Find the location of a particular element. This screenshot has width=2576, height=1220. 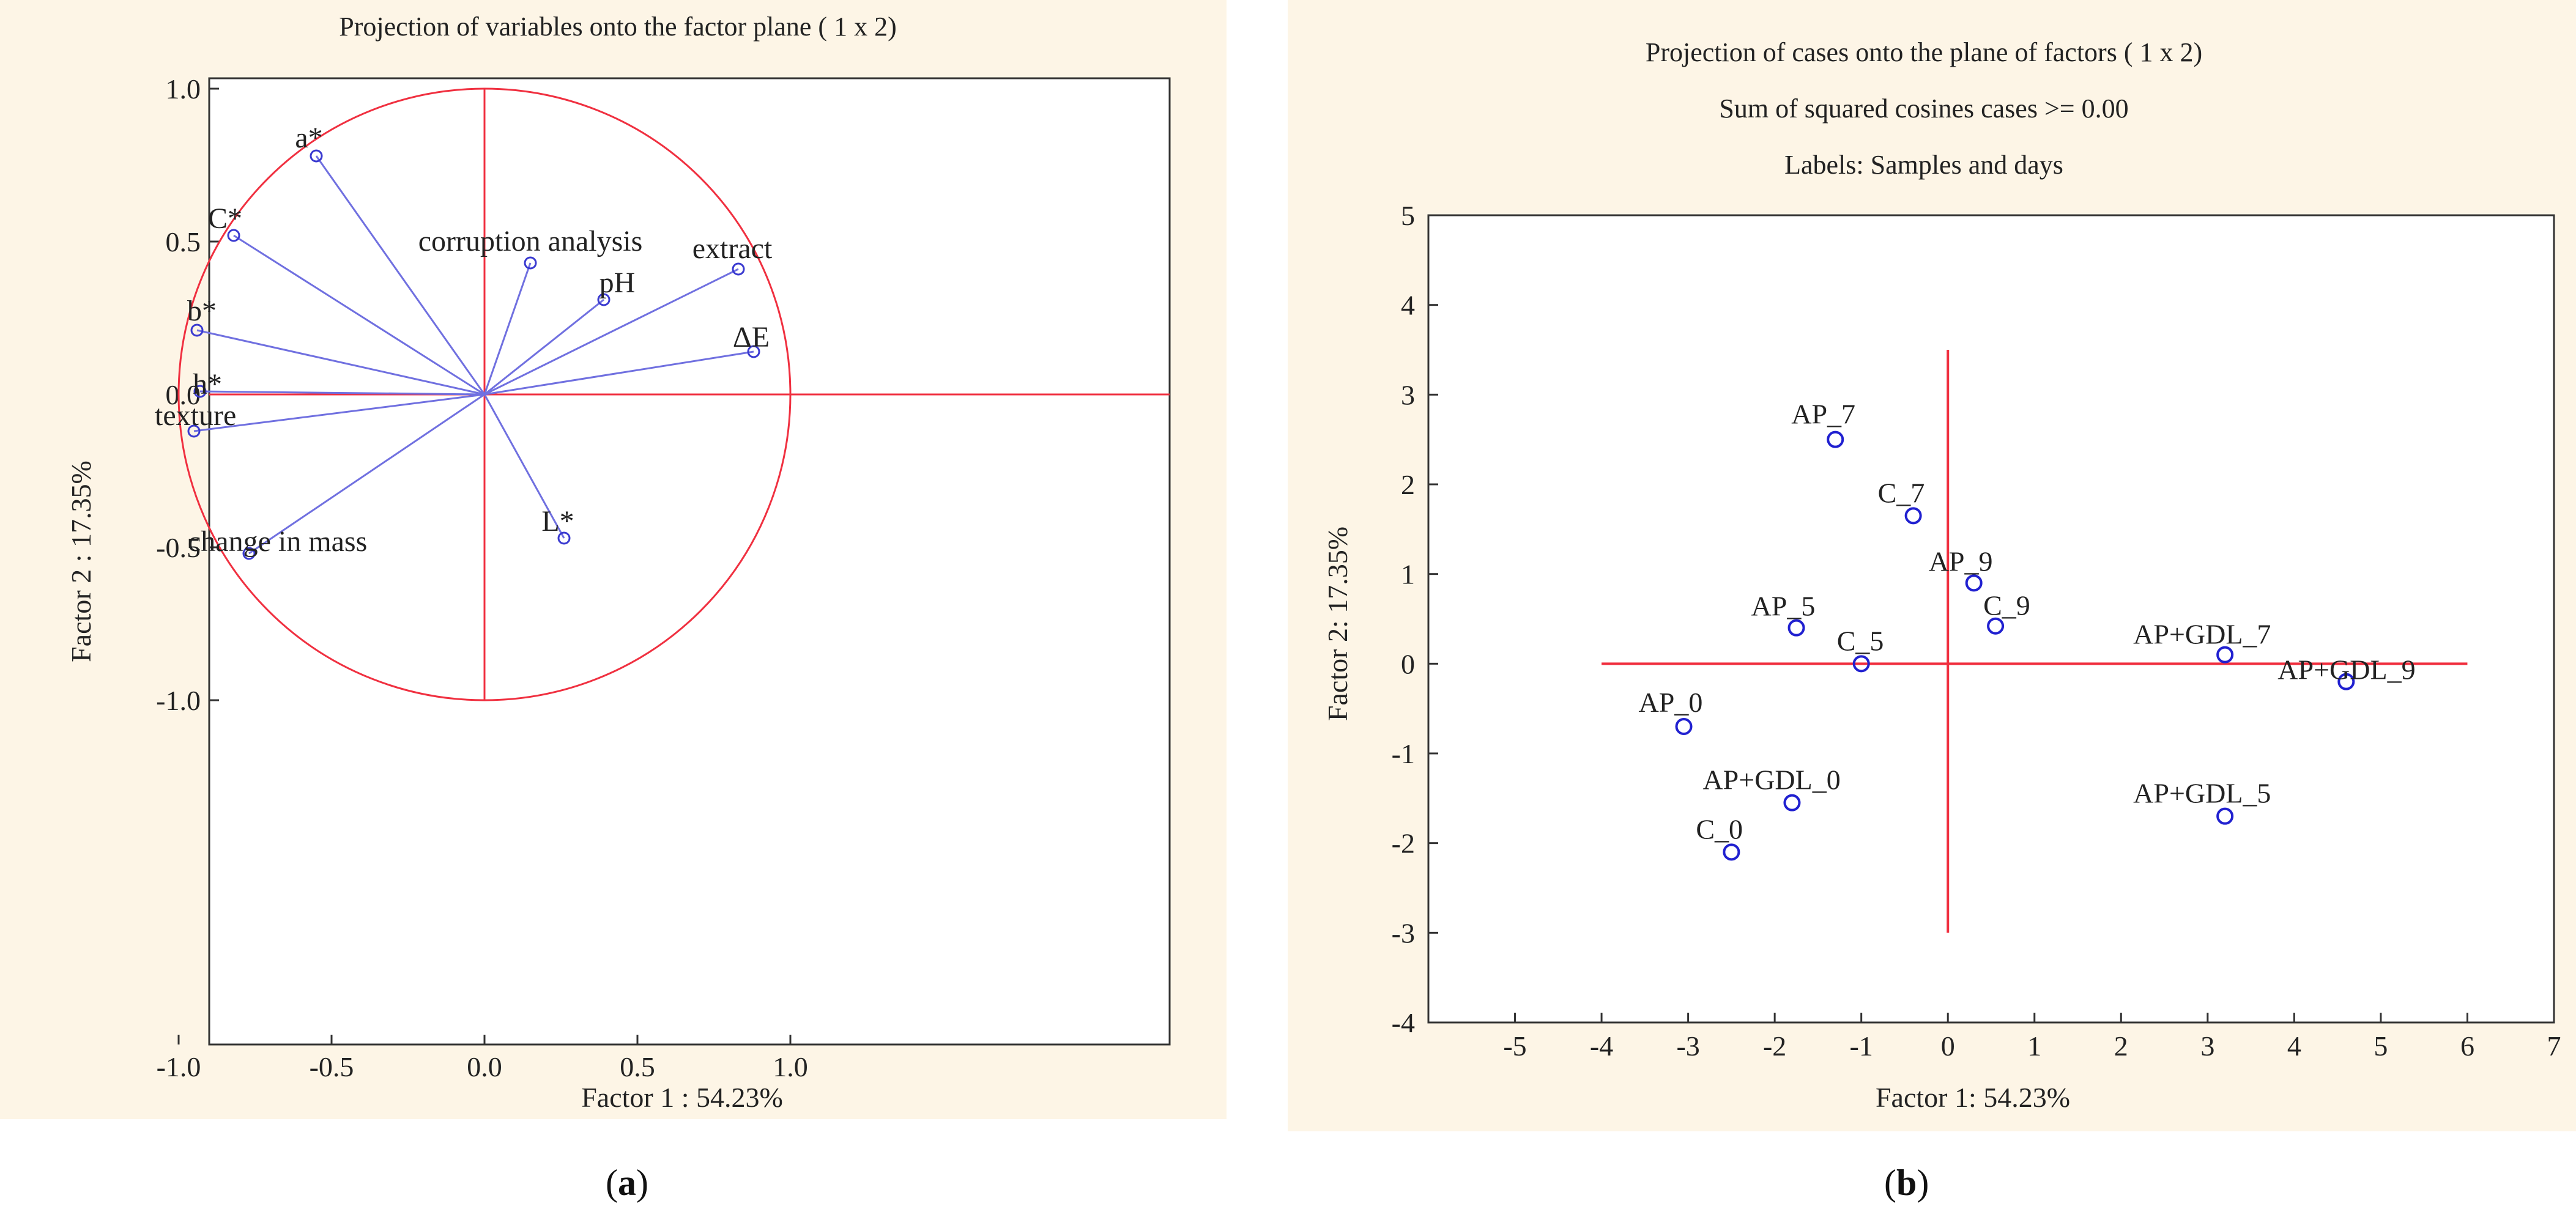

chart-b-ytick-label: -2 is located at coordinates (1403, 843).